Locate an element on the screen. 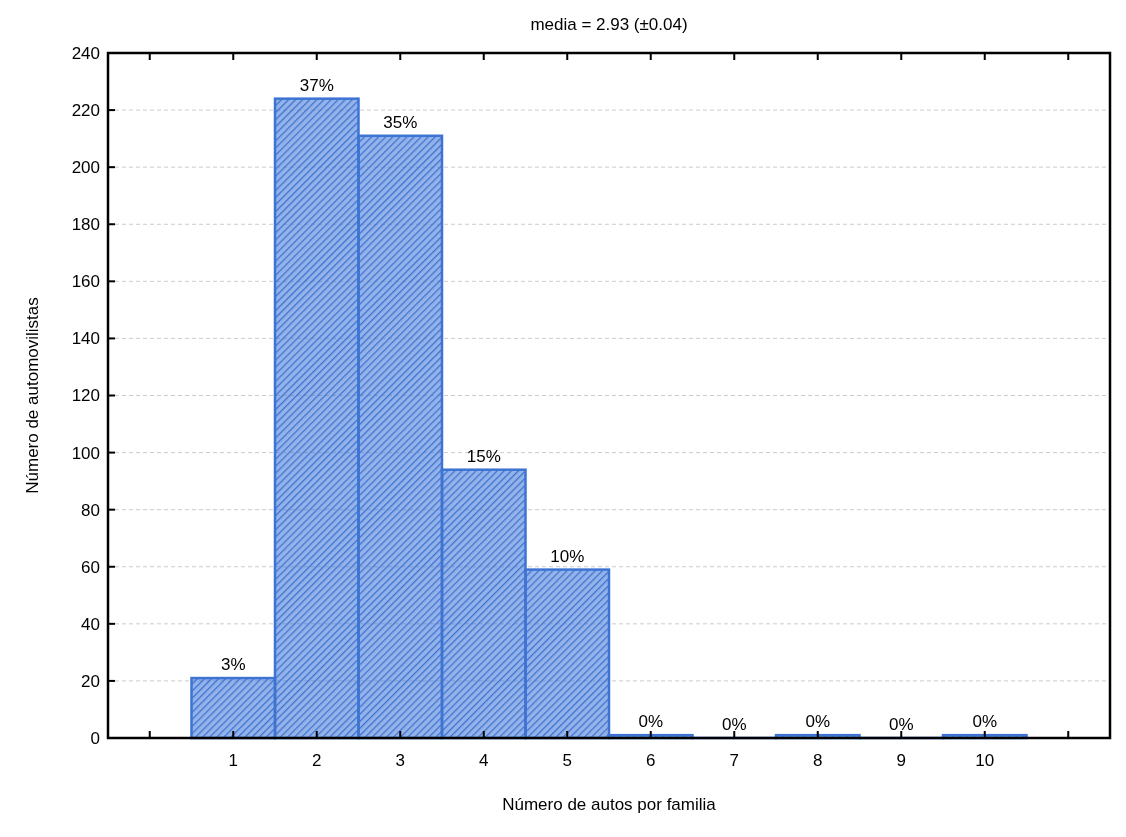 The image size is (1126, 837). y-tick-label: 80 is located at coordinates (90, 510).